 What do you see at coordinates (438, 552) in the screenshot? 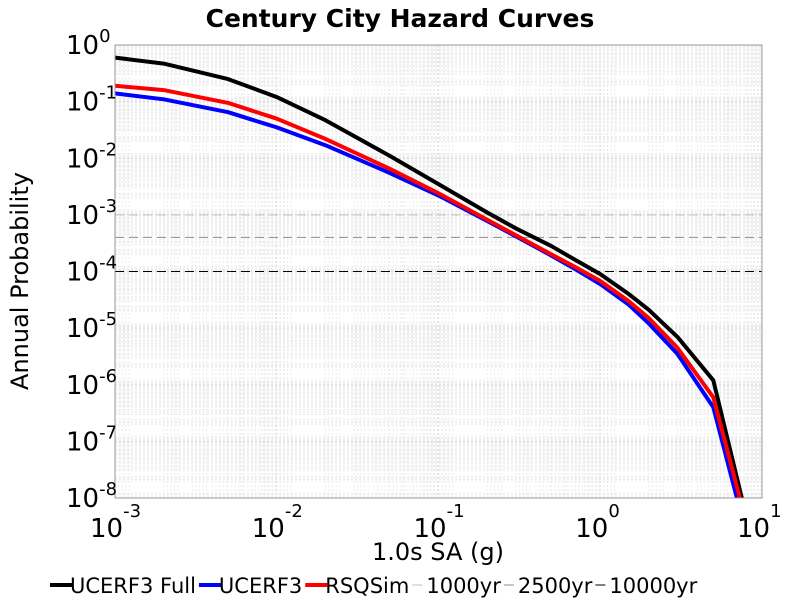
I see `x-axis-label: 1.0s SA (g)` at bounding box center [438, 552].